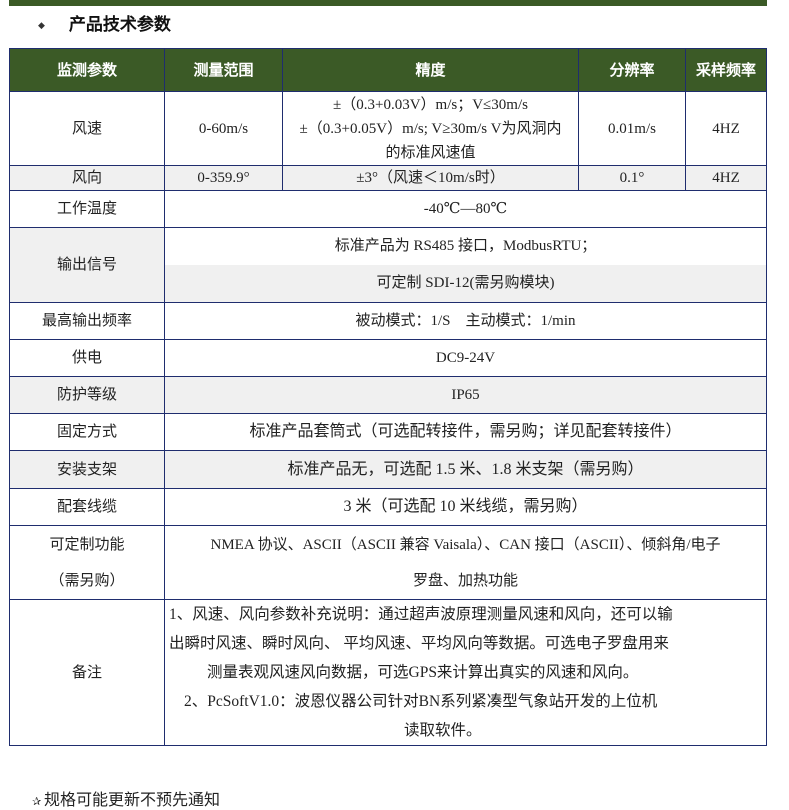 This screenshot has height=810, width=789. I want to click on label-line: 可定制功能, so click(87, 544).